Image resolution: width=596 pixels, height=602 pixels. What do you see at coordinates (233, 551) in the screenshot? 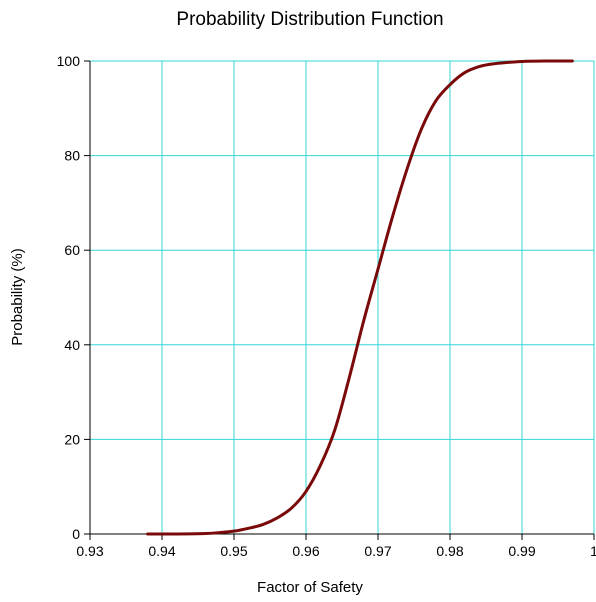
I see `x-tick-label-2: 0.95` at bounding box center [233, 551].